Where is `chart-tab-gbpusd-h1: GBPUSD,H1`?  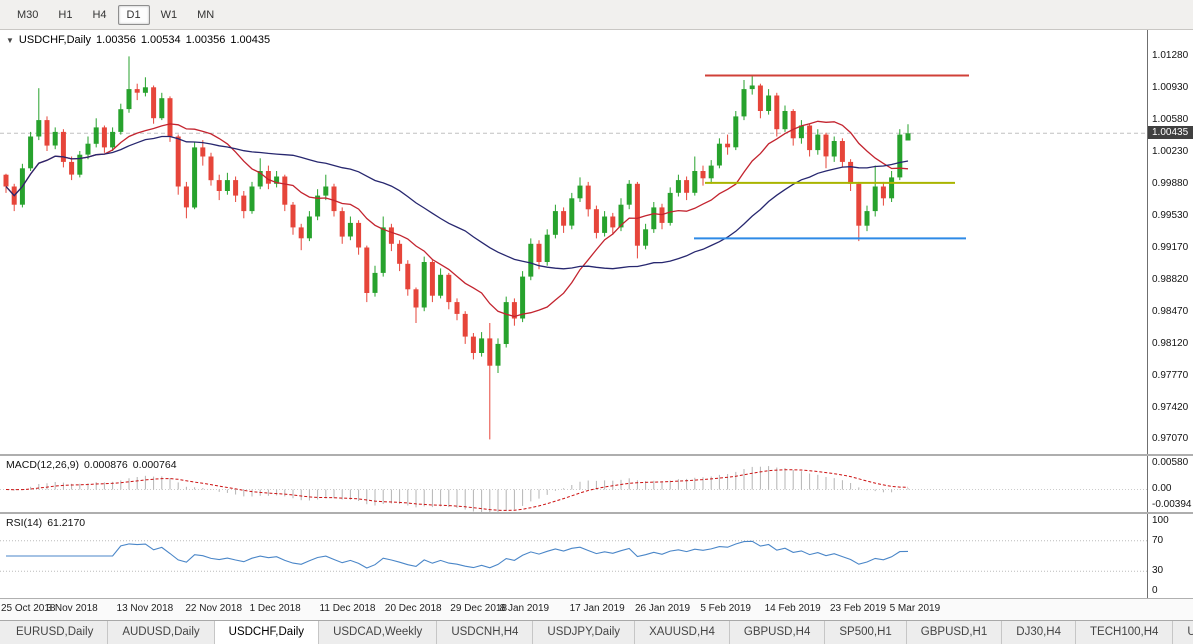 chart-tab-gbpusd-h1: GBPUSD,H1 is located at coordinates (955, 632).